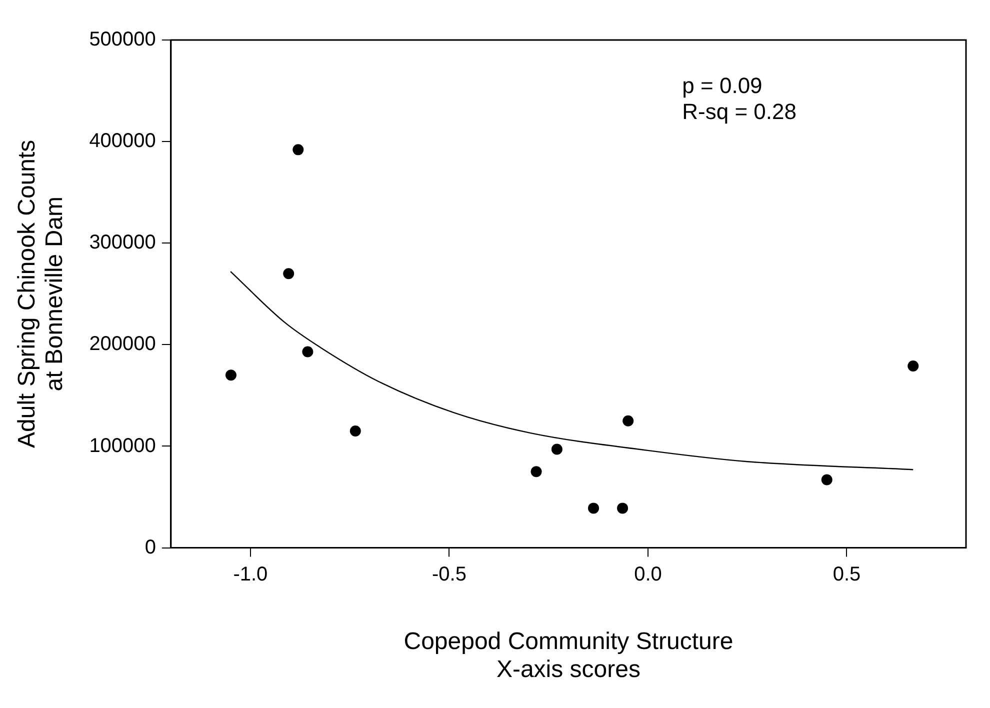  What do you see at coordinates (122, 243) in the screenshot?
I see `y-tick-label: 300000` at bounding box center [122, 243].